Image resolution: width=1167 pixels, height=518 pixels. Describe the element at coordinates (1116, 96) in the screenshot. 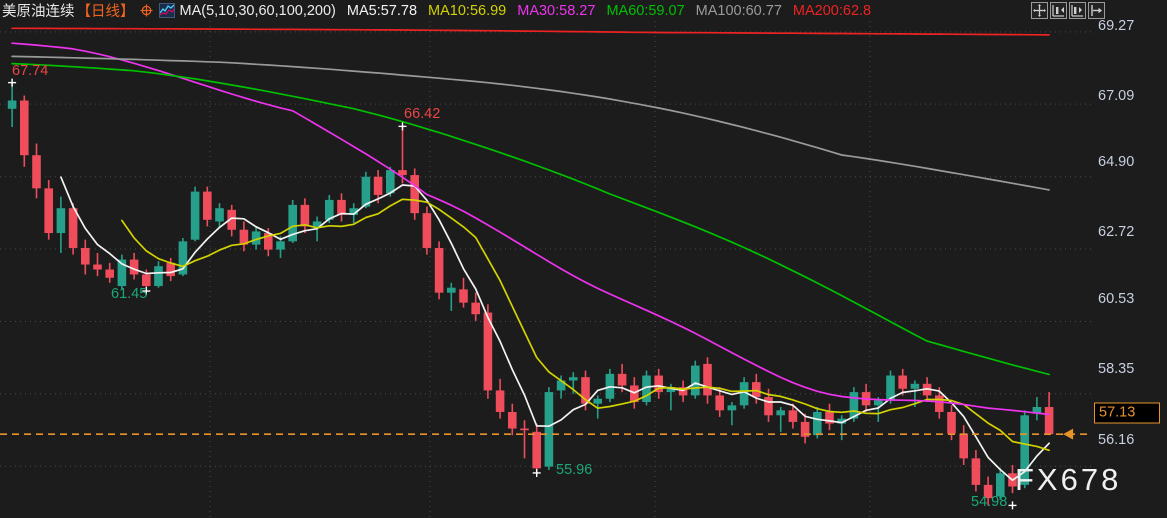

I see `axis-label: 67.09` at that location.